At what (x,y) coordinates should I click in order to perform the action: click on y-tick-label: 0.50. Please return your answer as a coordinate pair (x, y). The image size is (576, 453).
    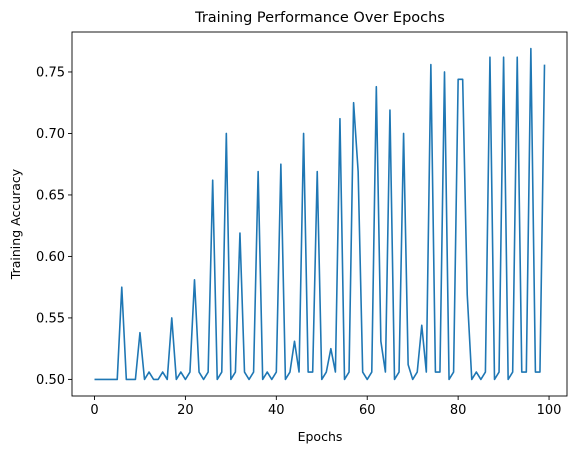
    Looking at the image, I should click on (50, 380).